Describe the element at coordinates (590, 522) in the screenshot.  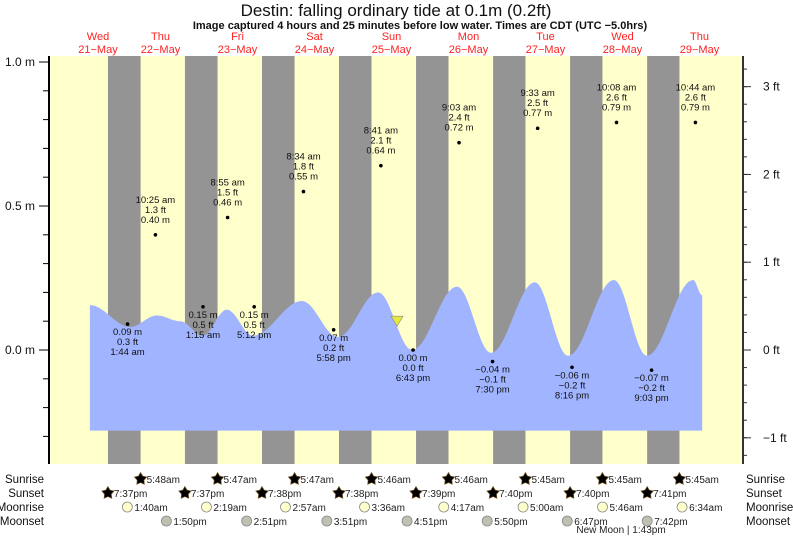
I see `moonset-time: 6:47pm` at that location.